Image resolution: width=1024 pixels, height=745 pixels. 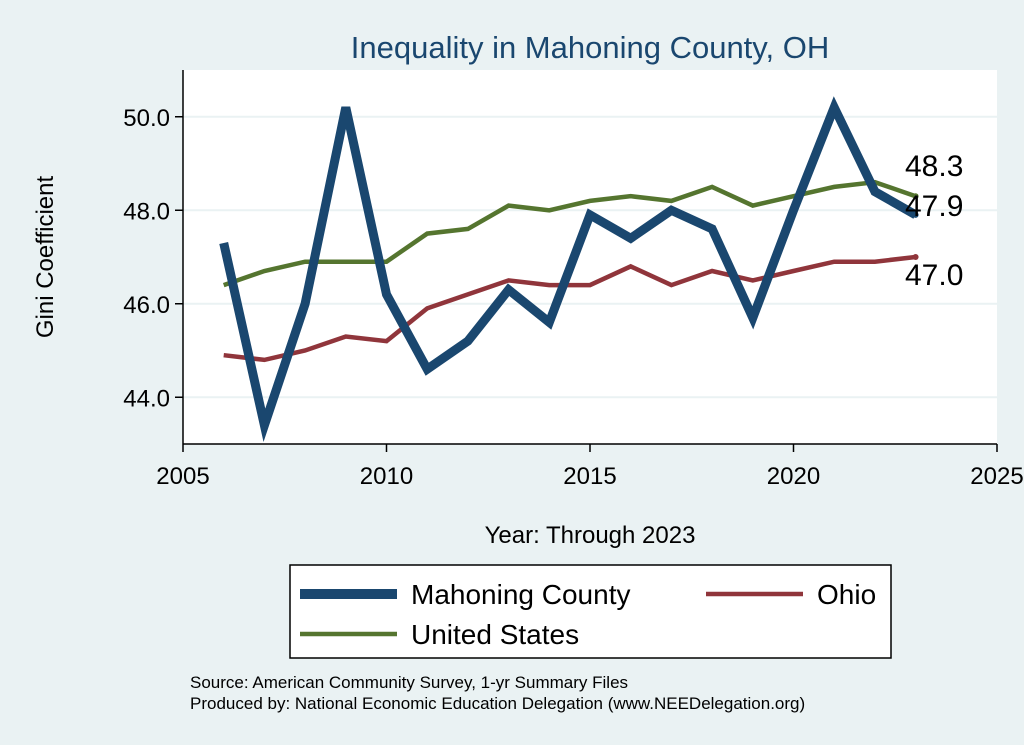 What do you see at coordinates (45, 257) in the screenshot?
I see `y-axis-title: Gini Coefficient` at bounding box center [45, 257].